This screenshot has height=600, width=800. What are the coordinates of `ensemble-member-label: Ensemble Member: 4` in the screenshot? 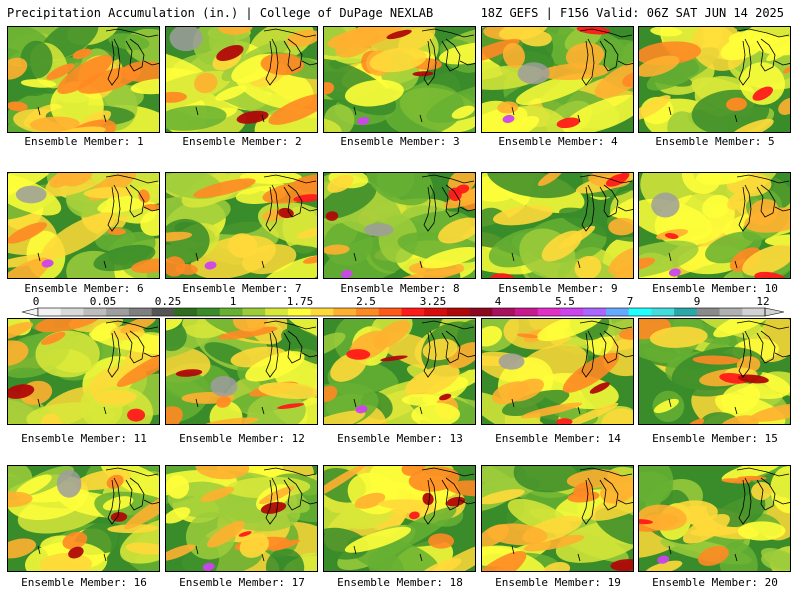 It's located at (558, 141).